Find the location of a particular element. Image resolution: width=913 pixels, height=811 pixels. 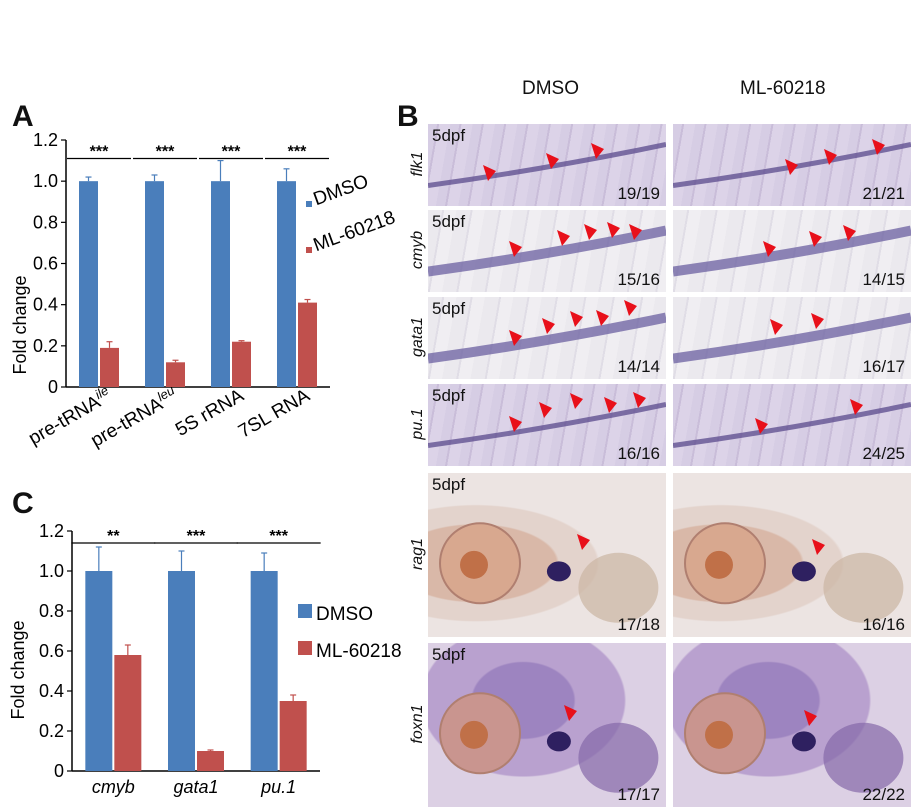

in-situ-image-flk1-ml60218: 21/21 is located at coordinates (792, 165).